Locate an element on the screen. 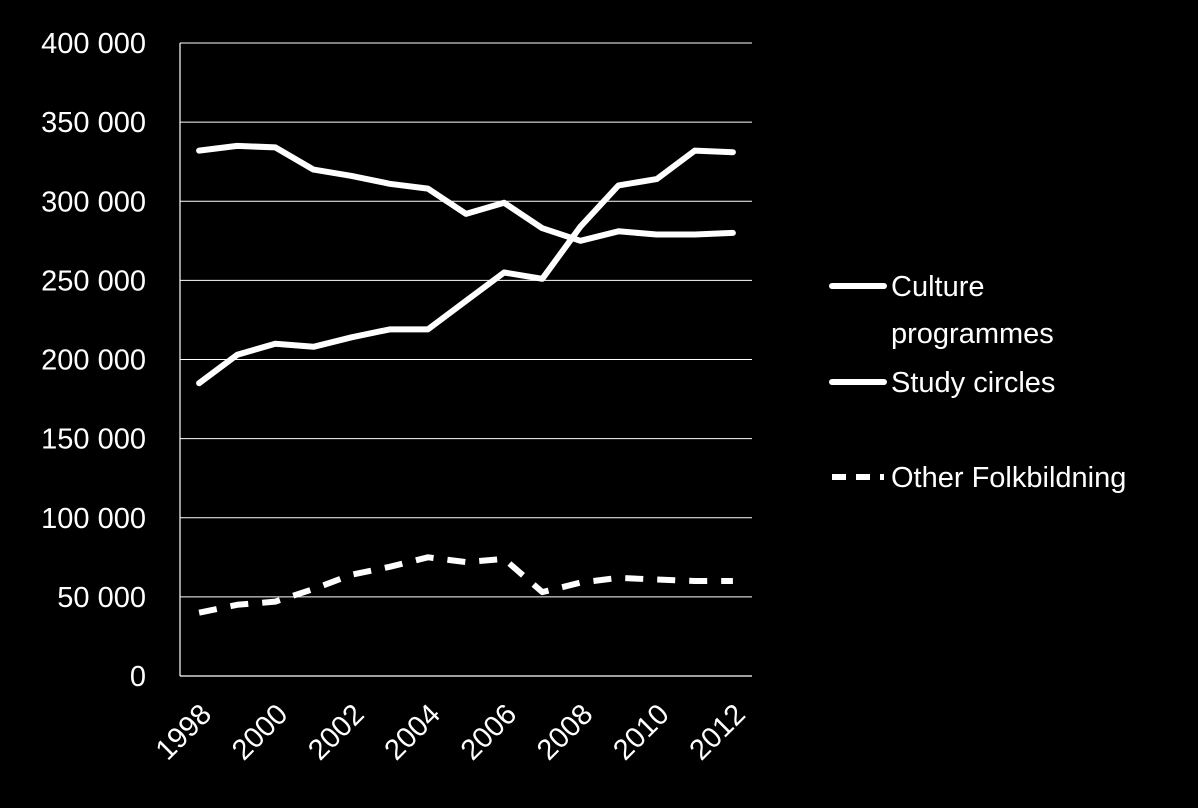 This screenshot has height=808, width=1198. series-line-culture-programmes is located at coordinates (466, 267).